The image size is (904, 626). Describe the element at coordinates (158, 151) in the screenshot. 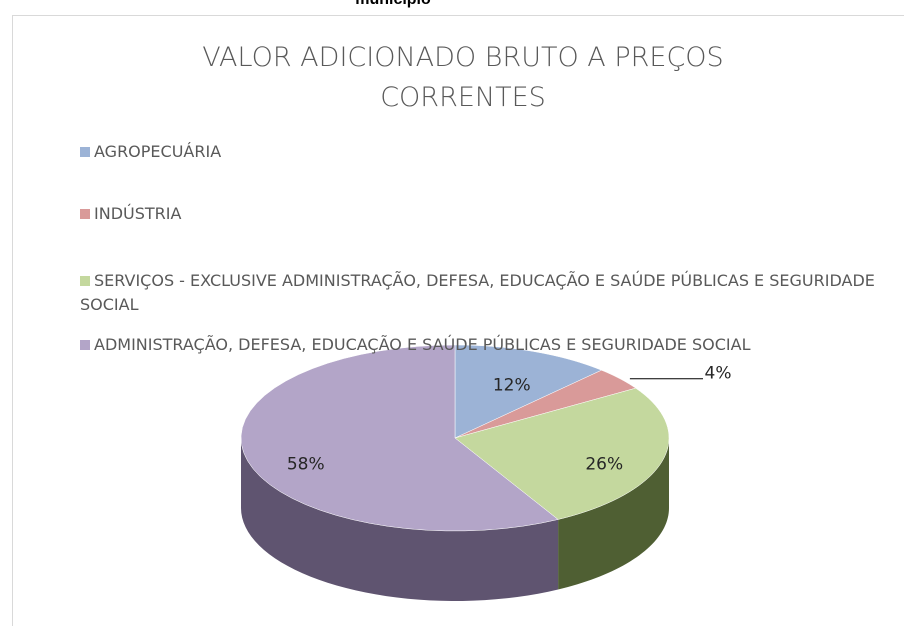

I see `legend-label: AGROPECUÁRIA` at that location.